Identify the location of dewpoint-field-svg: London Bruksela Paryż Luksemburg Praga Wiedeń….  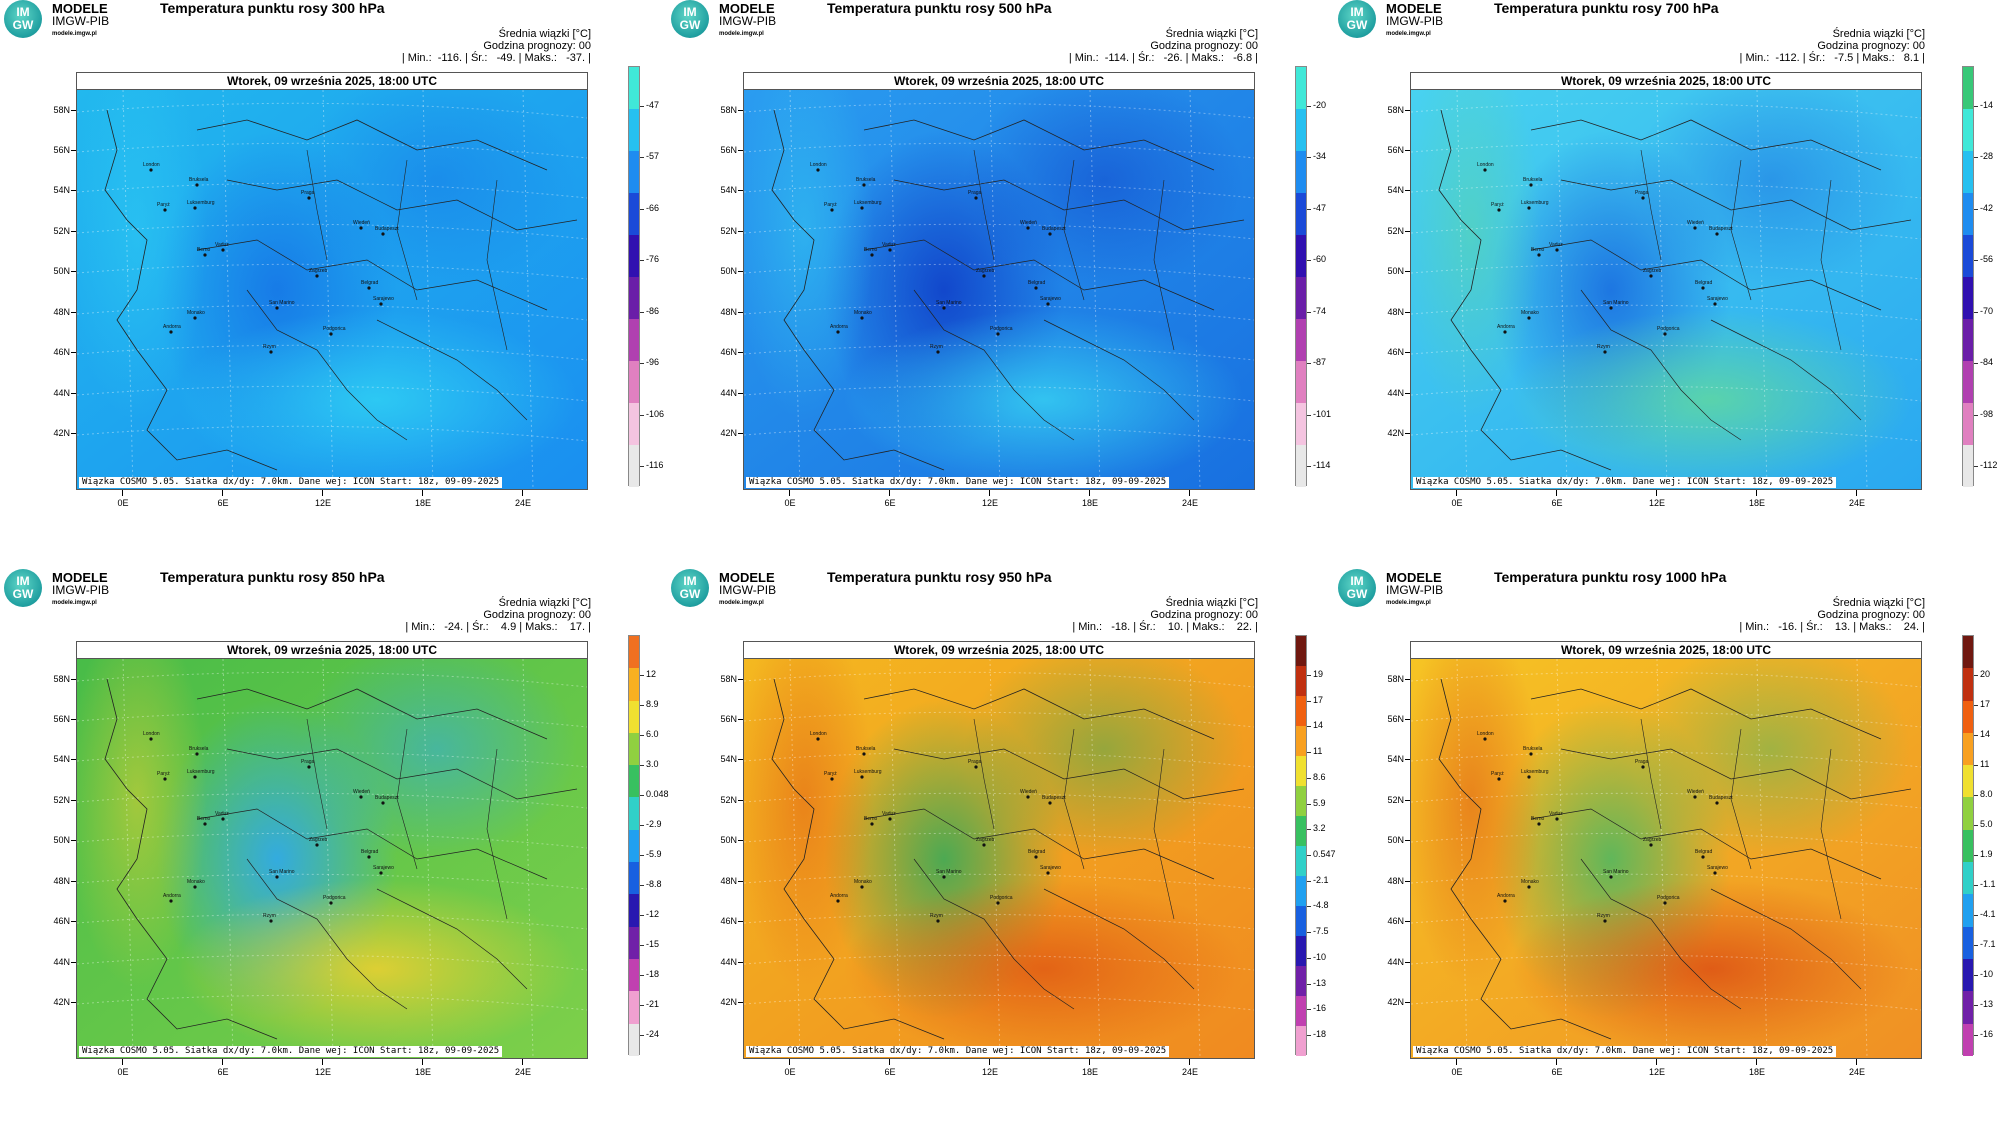
(999, 289).